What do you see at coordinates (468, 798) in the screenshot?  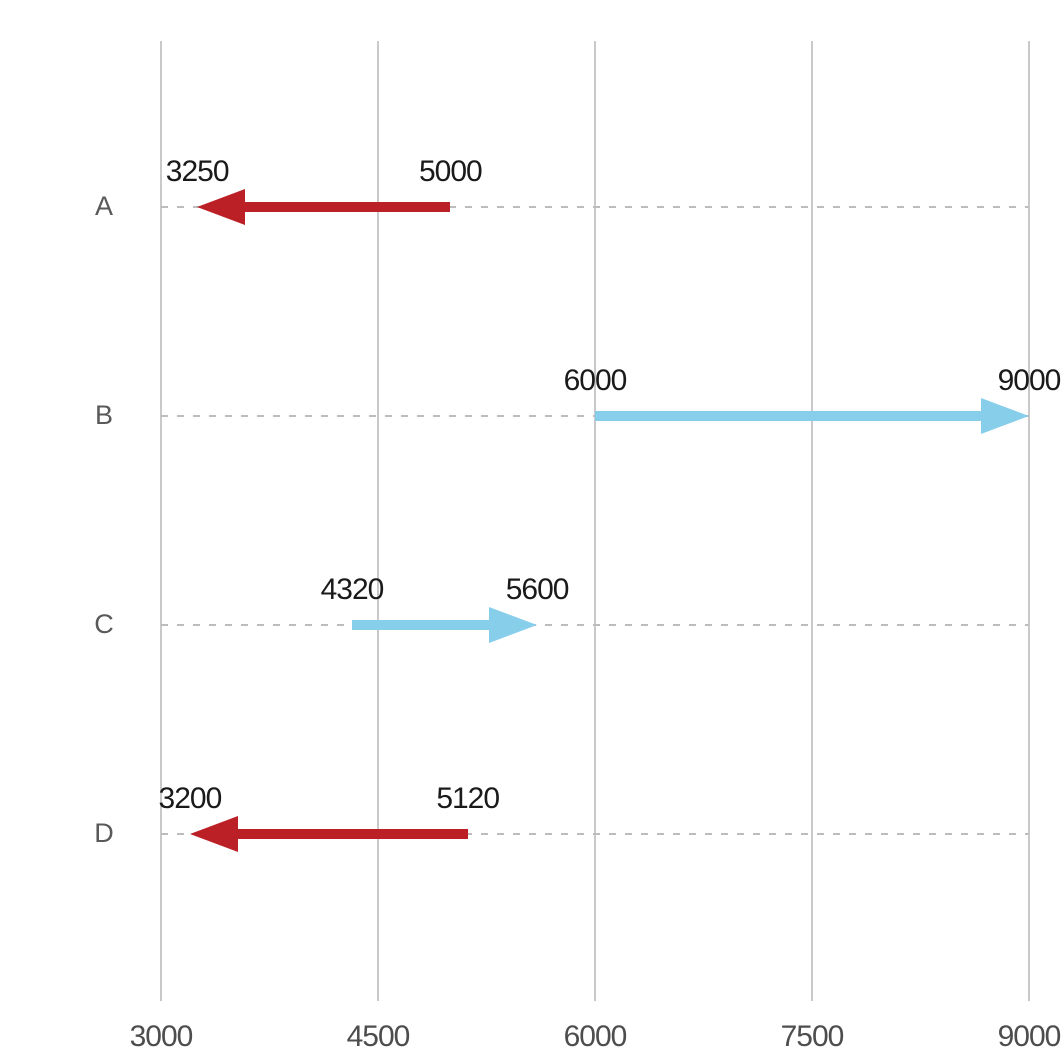 I see `value-label-start: 5120` at bounding box center [468, 798].